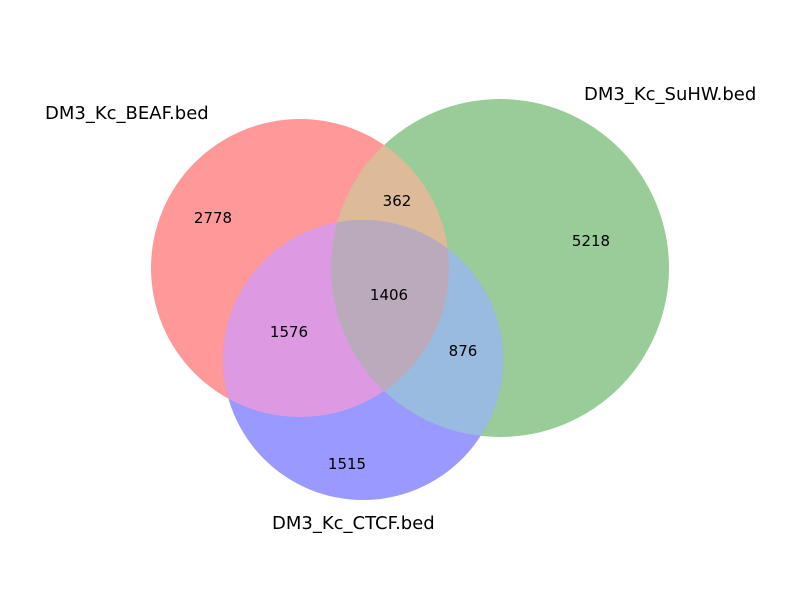 This screenshot has height=600, width=800. What do you see at coordinates (289, 332) in the screenshot?
I see `count-beaf-ctcf: 1576` at bounding box center [289, 332].